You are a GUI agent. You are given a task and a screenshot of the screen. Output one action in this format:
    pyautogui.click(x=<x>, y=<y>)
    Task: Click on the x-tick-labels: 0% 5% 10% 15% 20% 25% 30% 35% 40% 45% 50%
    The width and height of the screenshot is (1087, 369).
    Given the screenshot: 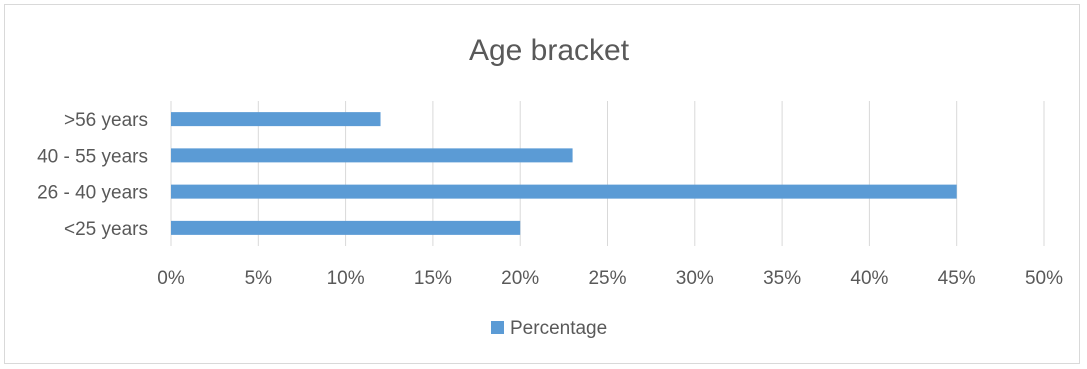 What is the action you would take?
    pyautogui.click(x=610, y=278)
    